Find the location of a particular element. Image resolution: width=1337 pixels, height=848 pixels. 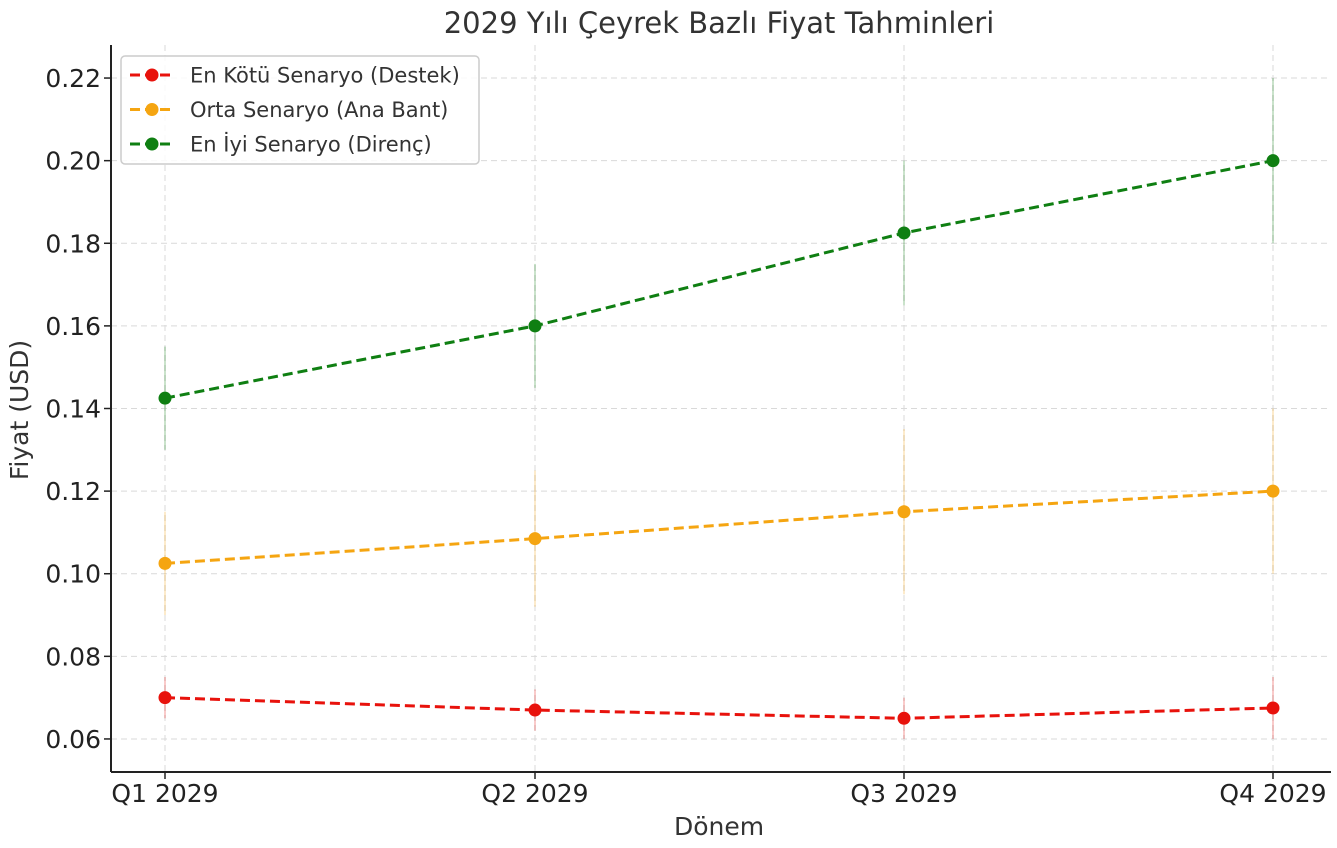

x-tick-label: Q1 2029 is located at coordinates (164, 793).